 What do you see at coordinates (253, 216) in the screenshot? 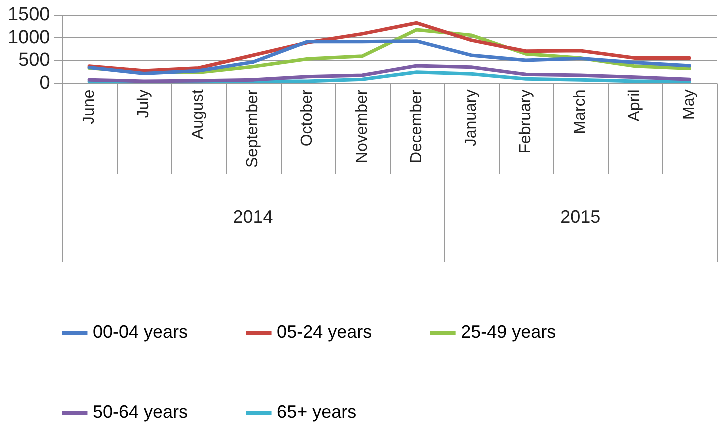
I see `text: 2014` at bounding box center [253, 216].